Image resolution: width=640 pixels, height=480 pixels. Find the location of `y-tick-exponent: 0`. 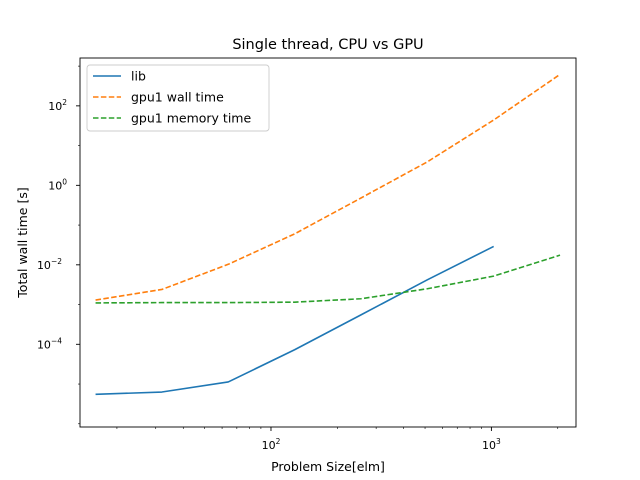

y-tick-exponent: 0 is located at coordinates (64, 181).